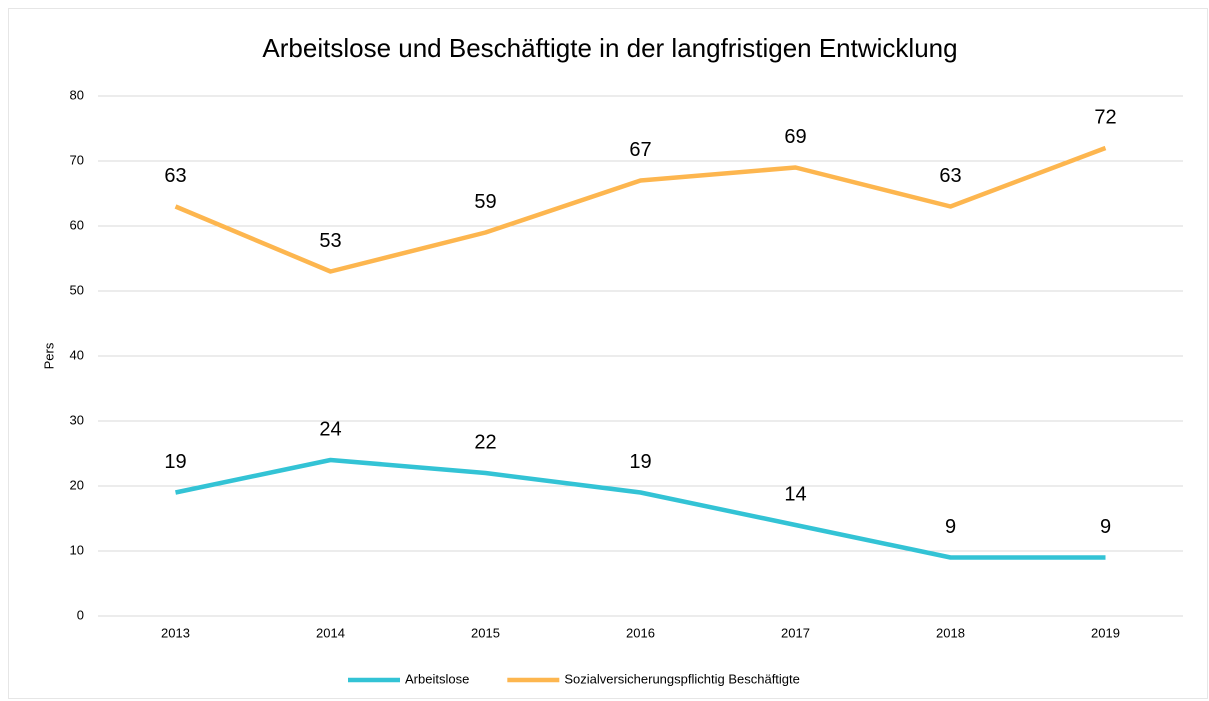  Describe the element at coordinates (485, 442) in the screenshot. I see `data-label: 22` at that location.